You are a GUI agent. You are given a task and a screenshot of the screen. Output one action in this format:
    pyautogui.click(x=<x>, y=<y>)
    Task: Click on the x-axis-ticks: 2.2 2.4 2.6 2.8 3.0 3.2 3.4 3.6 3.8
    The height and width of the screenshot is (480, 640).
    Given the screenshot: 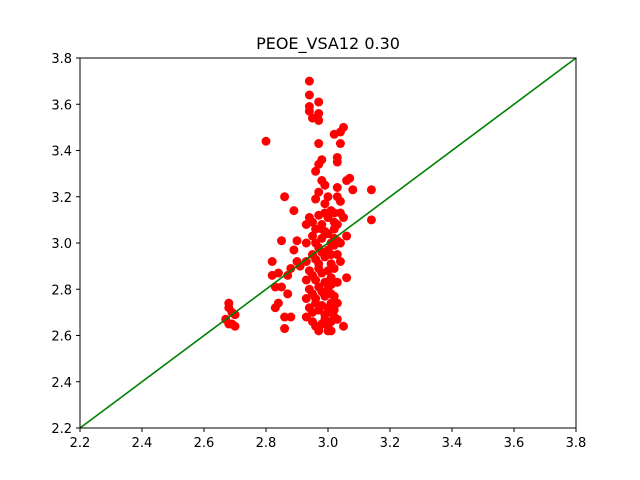 What is the action you would take?
    pyautogui.click(x=328, y=439)
    